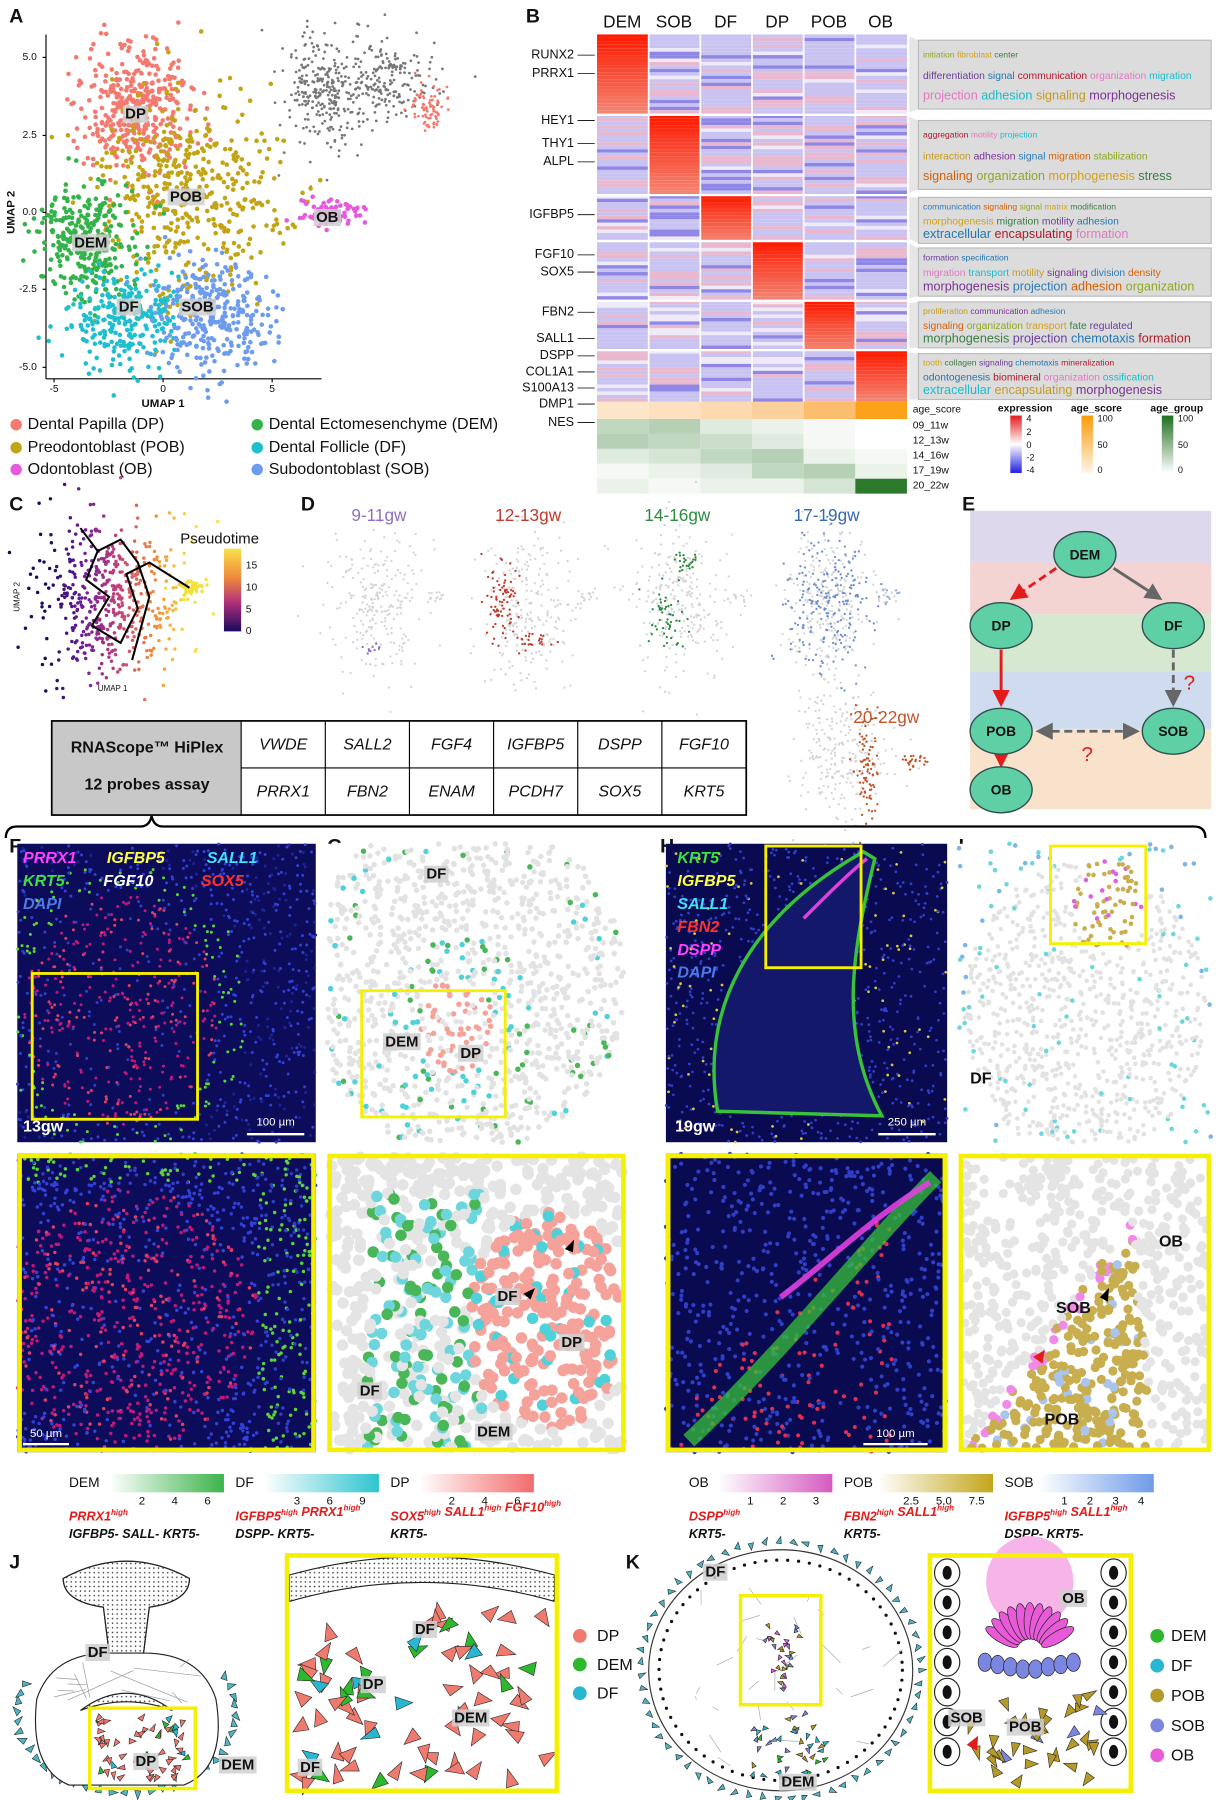 The image size is (1217, 1800). I want to click on panel-letter: C, so click(16, 504).